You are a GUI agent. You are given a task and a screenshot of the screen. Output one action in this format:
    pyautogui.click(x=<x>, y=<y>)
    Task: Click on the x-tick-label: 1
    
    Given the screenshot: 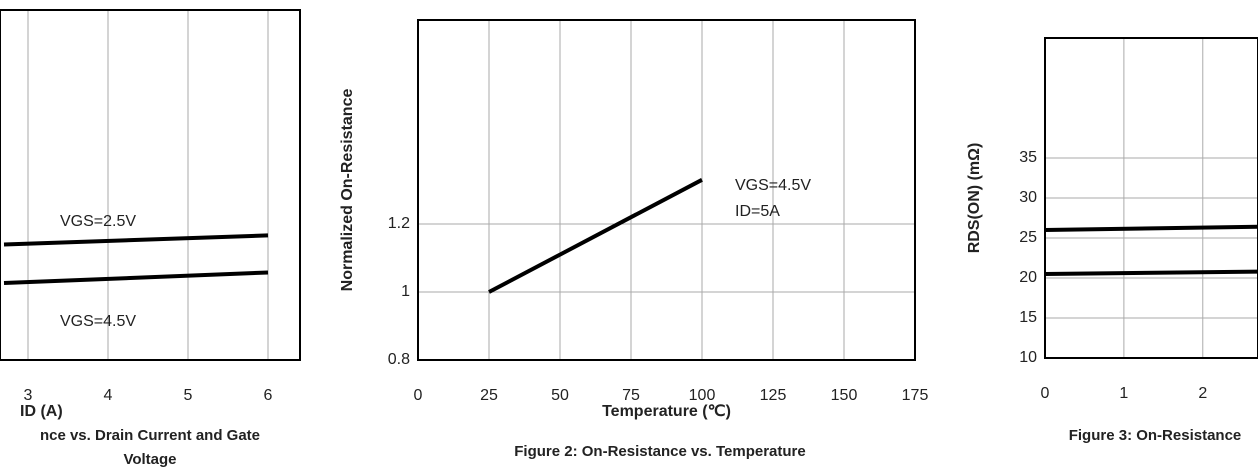 What is the action you would take?
    pyautogui.click(x=1123, y=393)
    